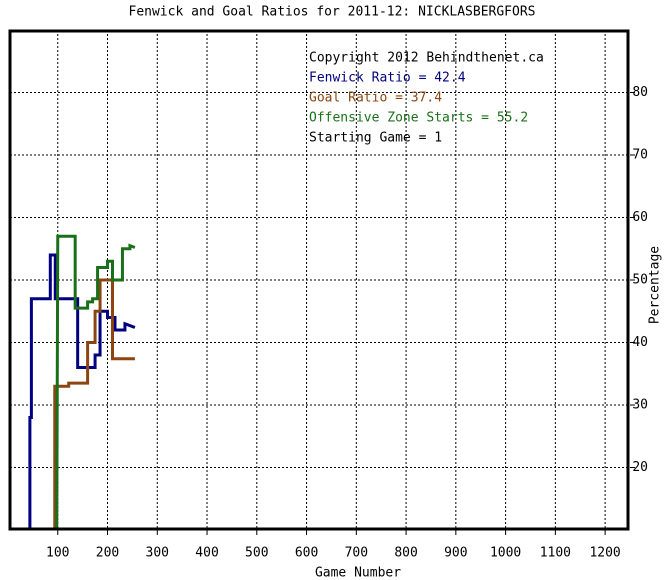 Image resolution: width=665 pixels, height=580 pixels. Describe the element at coordinates (604, 553) in the screenshot. I see `x-tick-label: 1200` at that location.